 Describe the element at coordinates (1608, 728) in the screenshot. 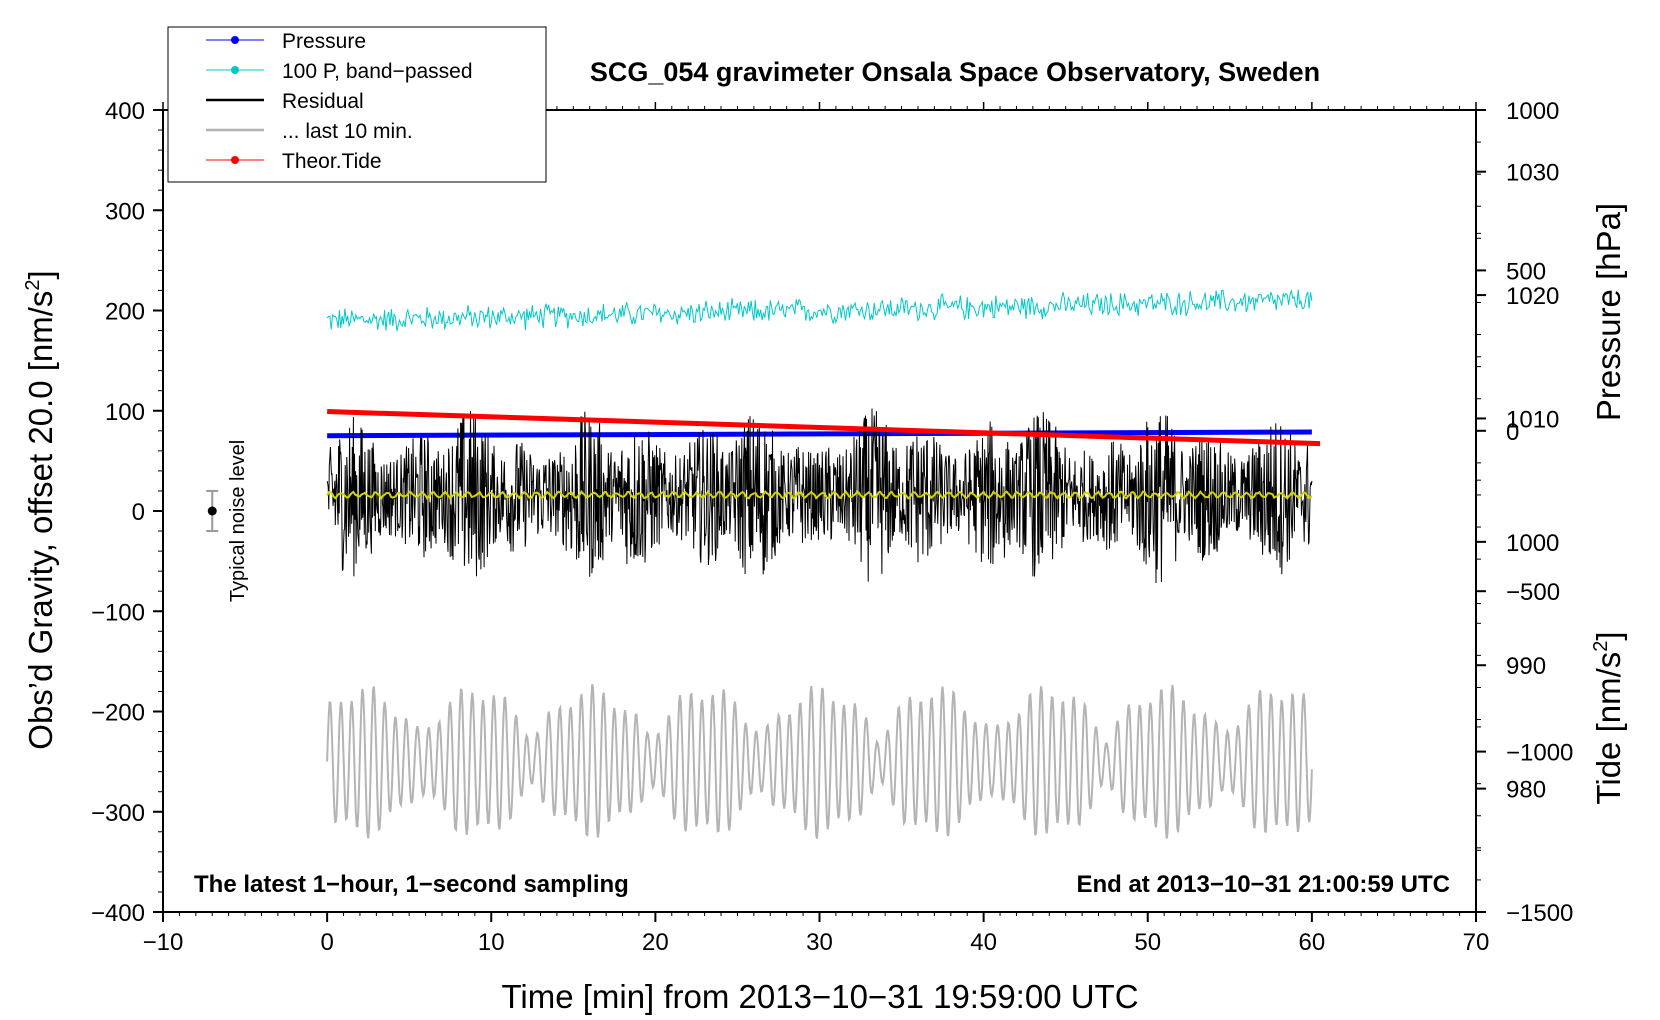

I see `tide-axis-label-main: Tide [nm/s` at that location.